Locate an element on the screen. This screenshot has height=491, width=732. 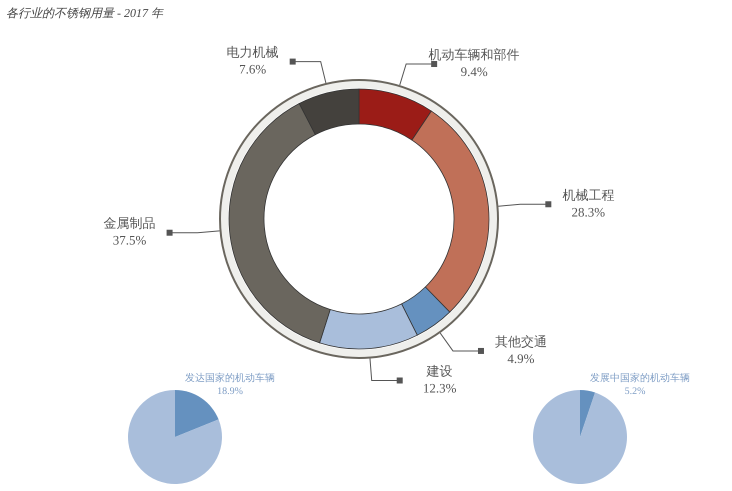
data-label: 5.2% is located at coordinates (635, 391).